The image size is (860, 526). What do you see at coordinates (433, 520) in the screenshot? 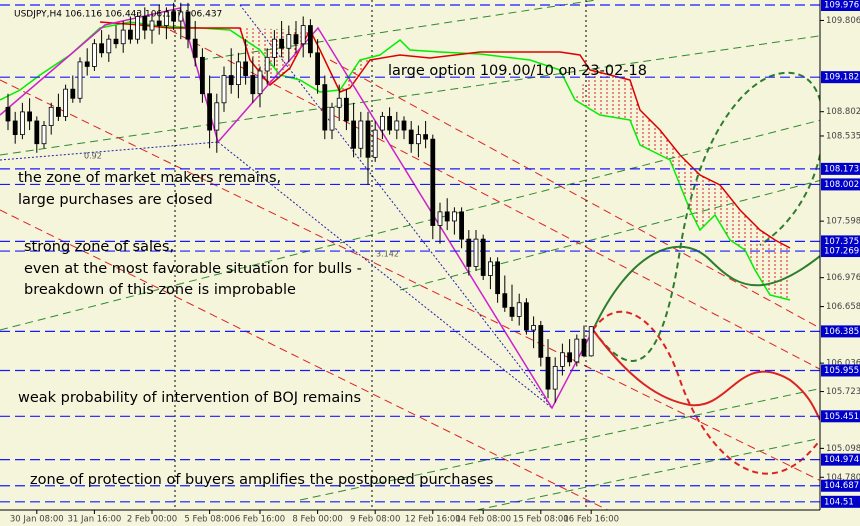
I see `x-tick-label: 12 Feb 16:00` at bounding box center [433, 520].